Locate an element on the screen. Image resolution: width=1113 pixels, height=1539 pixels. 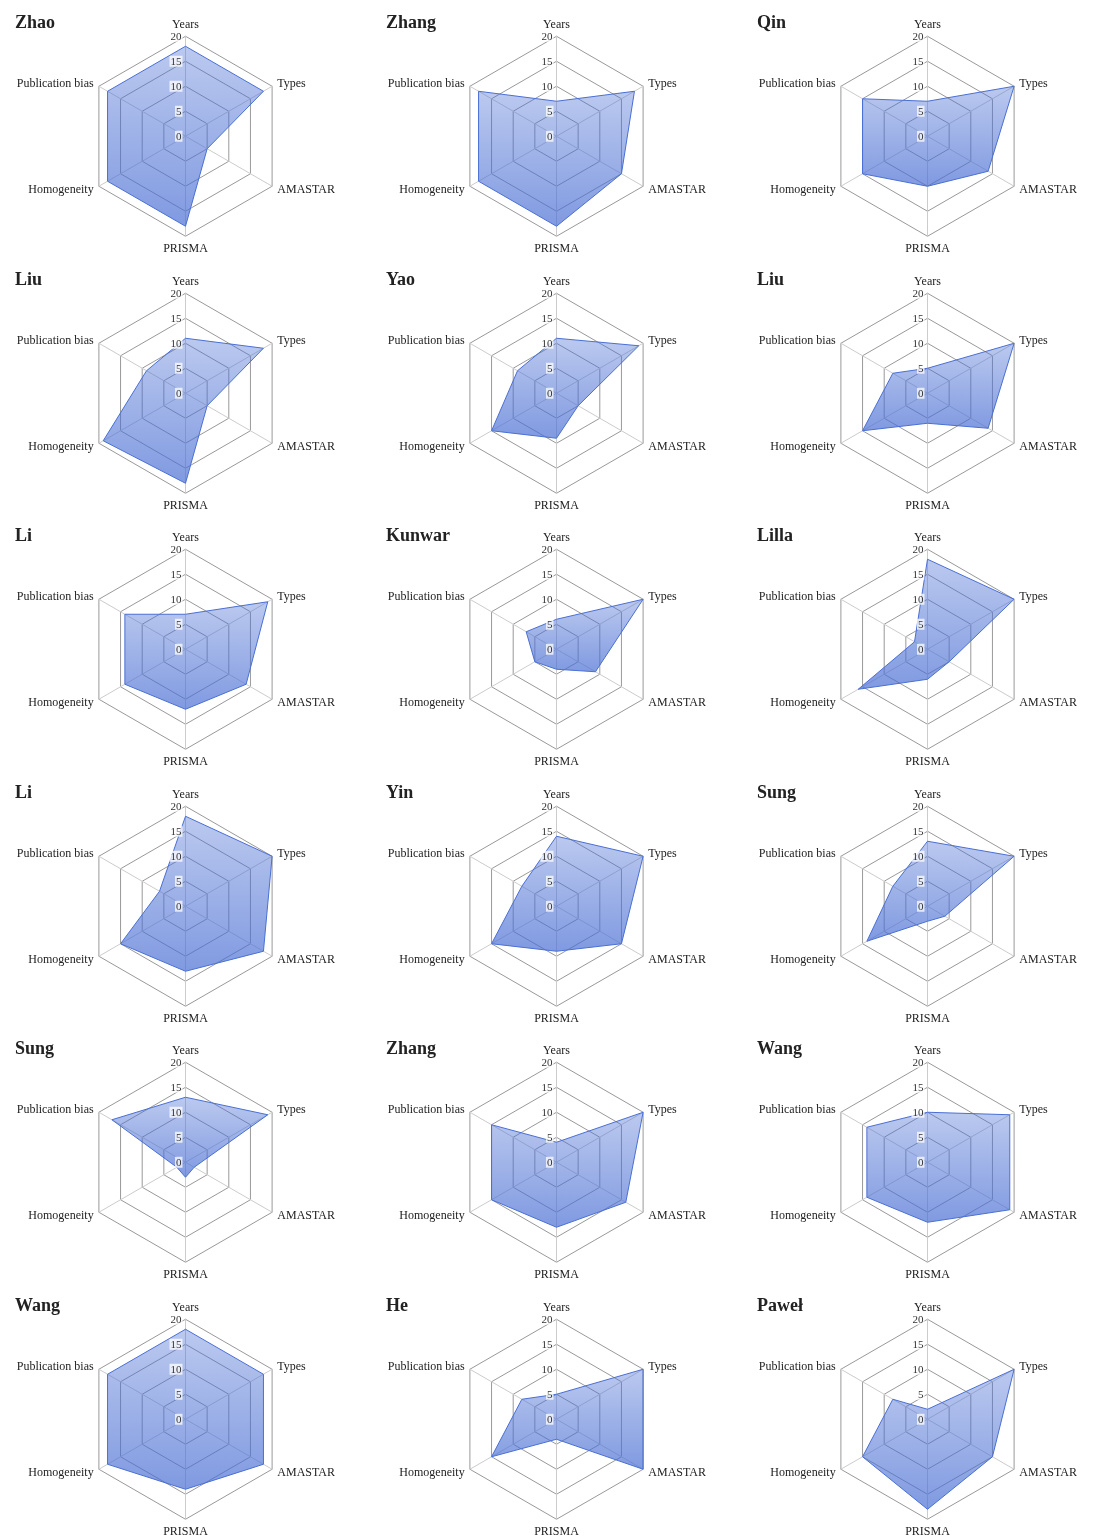
chart-title: Wang is located at coordinates (780, 1048).